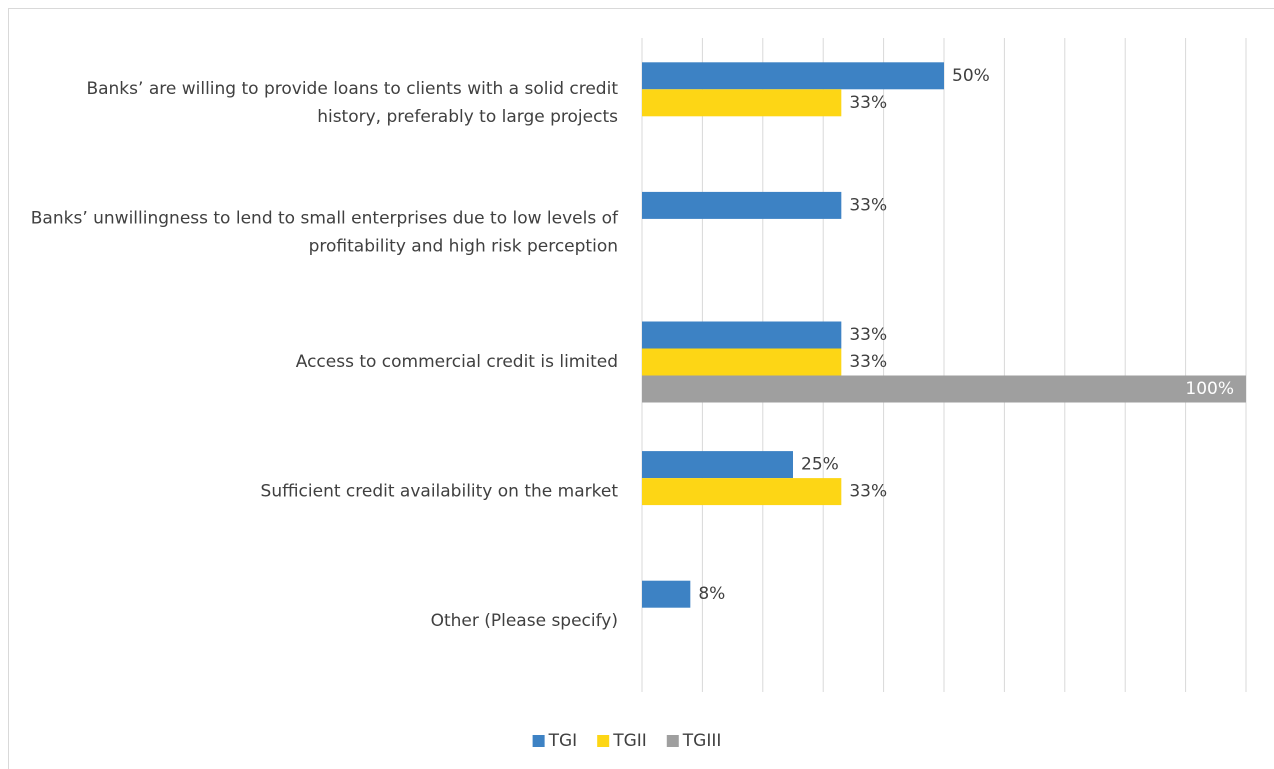  Describe the element at coordinates (1209, 389) in the screenshot. I see `data-label: 100%` at that location.